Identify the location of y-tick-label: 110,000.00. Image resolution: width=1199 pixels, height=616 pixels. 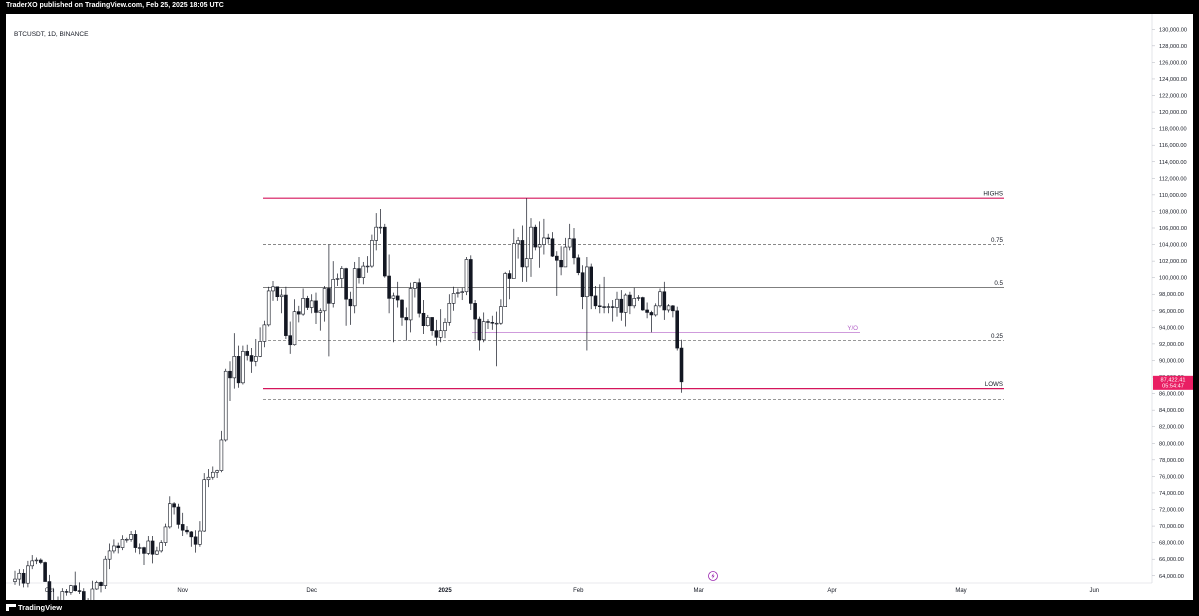
(1173, 196).